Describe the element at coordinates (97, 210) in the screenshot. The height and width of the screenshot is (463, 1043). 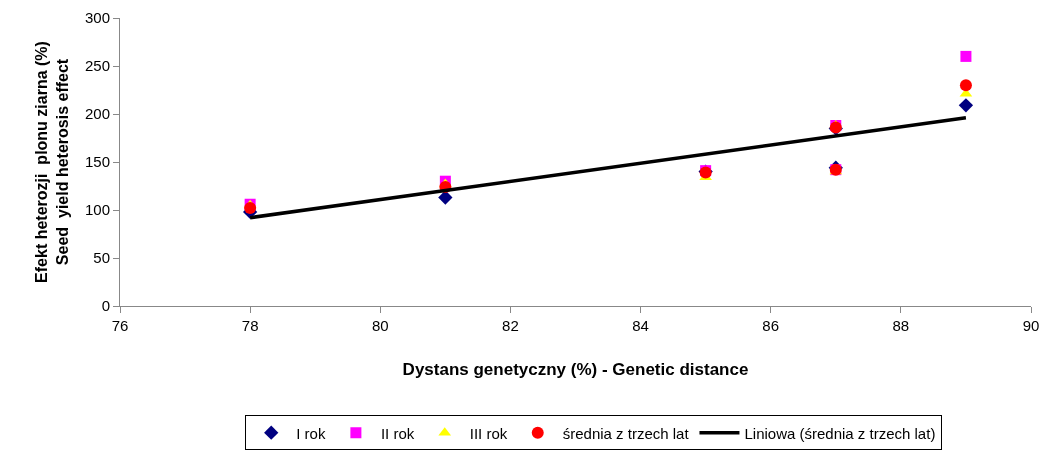
I see `y-tick-label: 100` at that location.